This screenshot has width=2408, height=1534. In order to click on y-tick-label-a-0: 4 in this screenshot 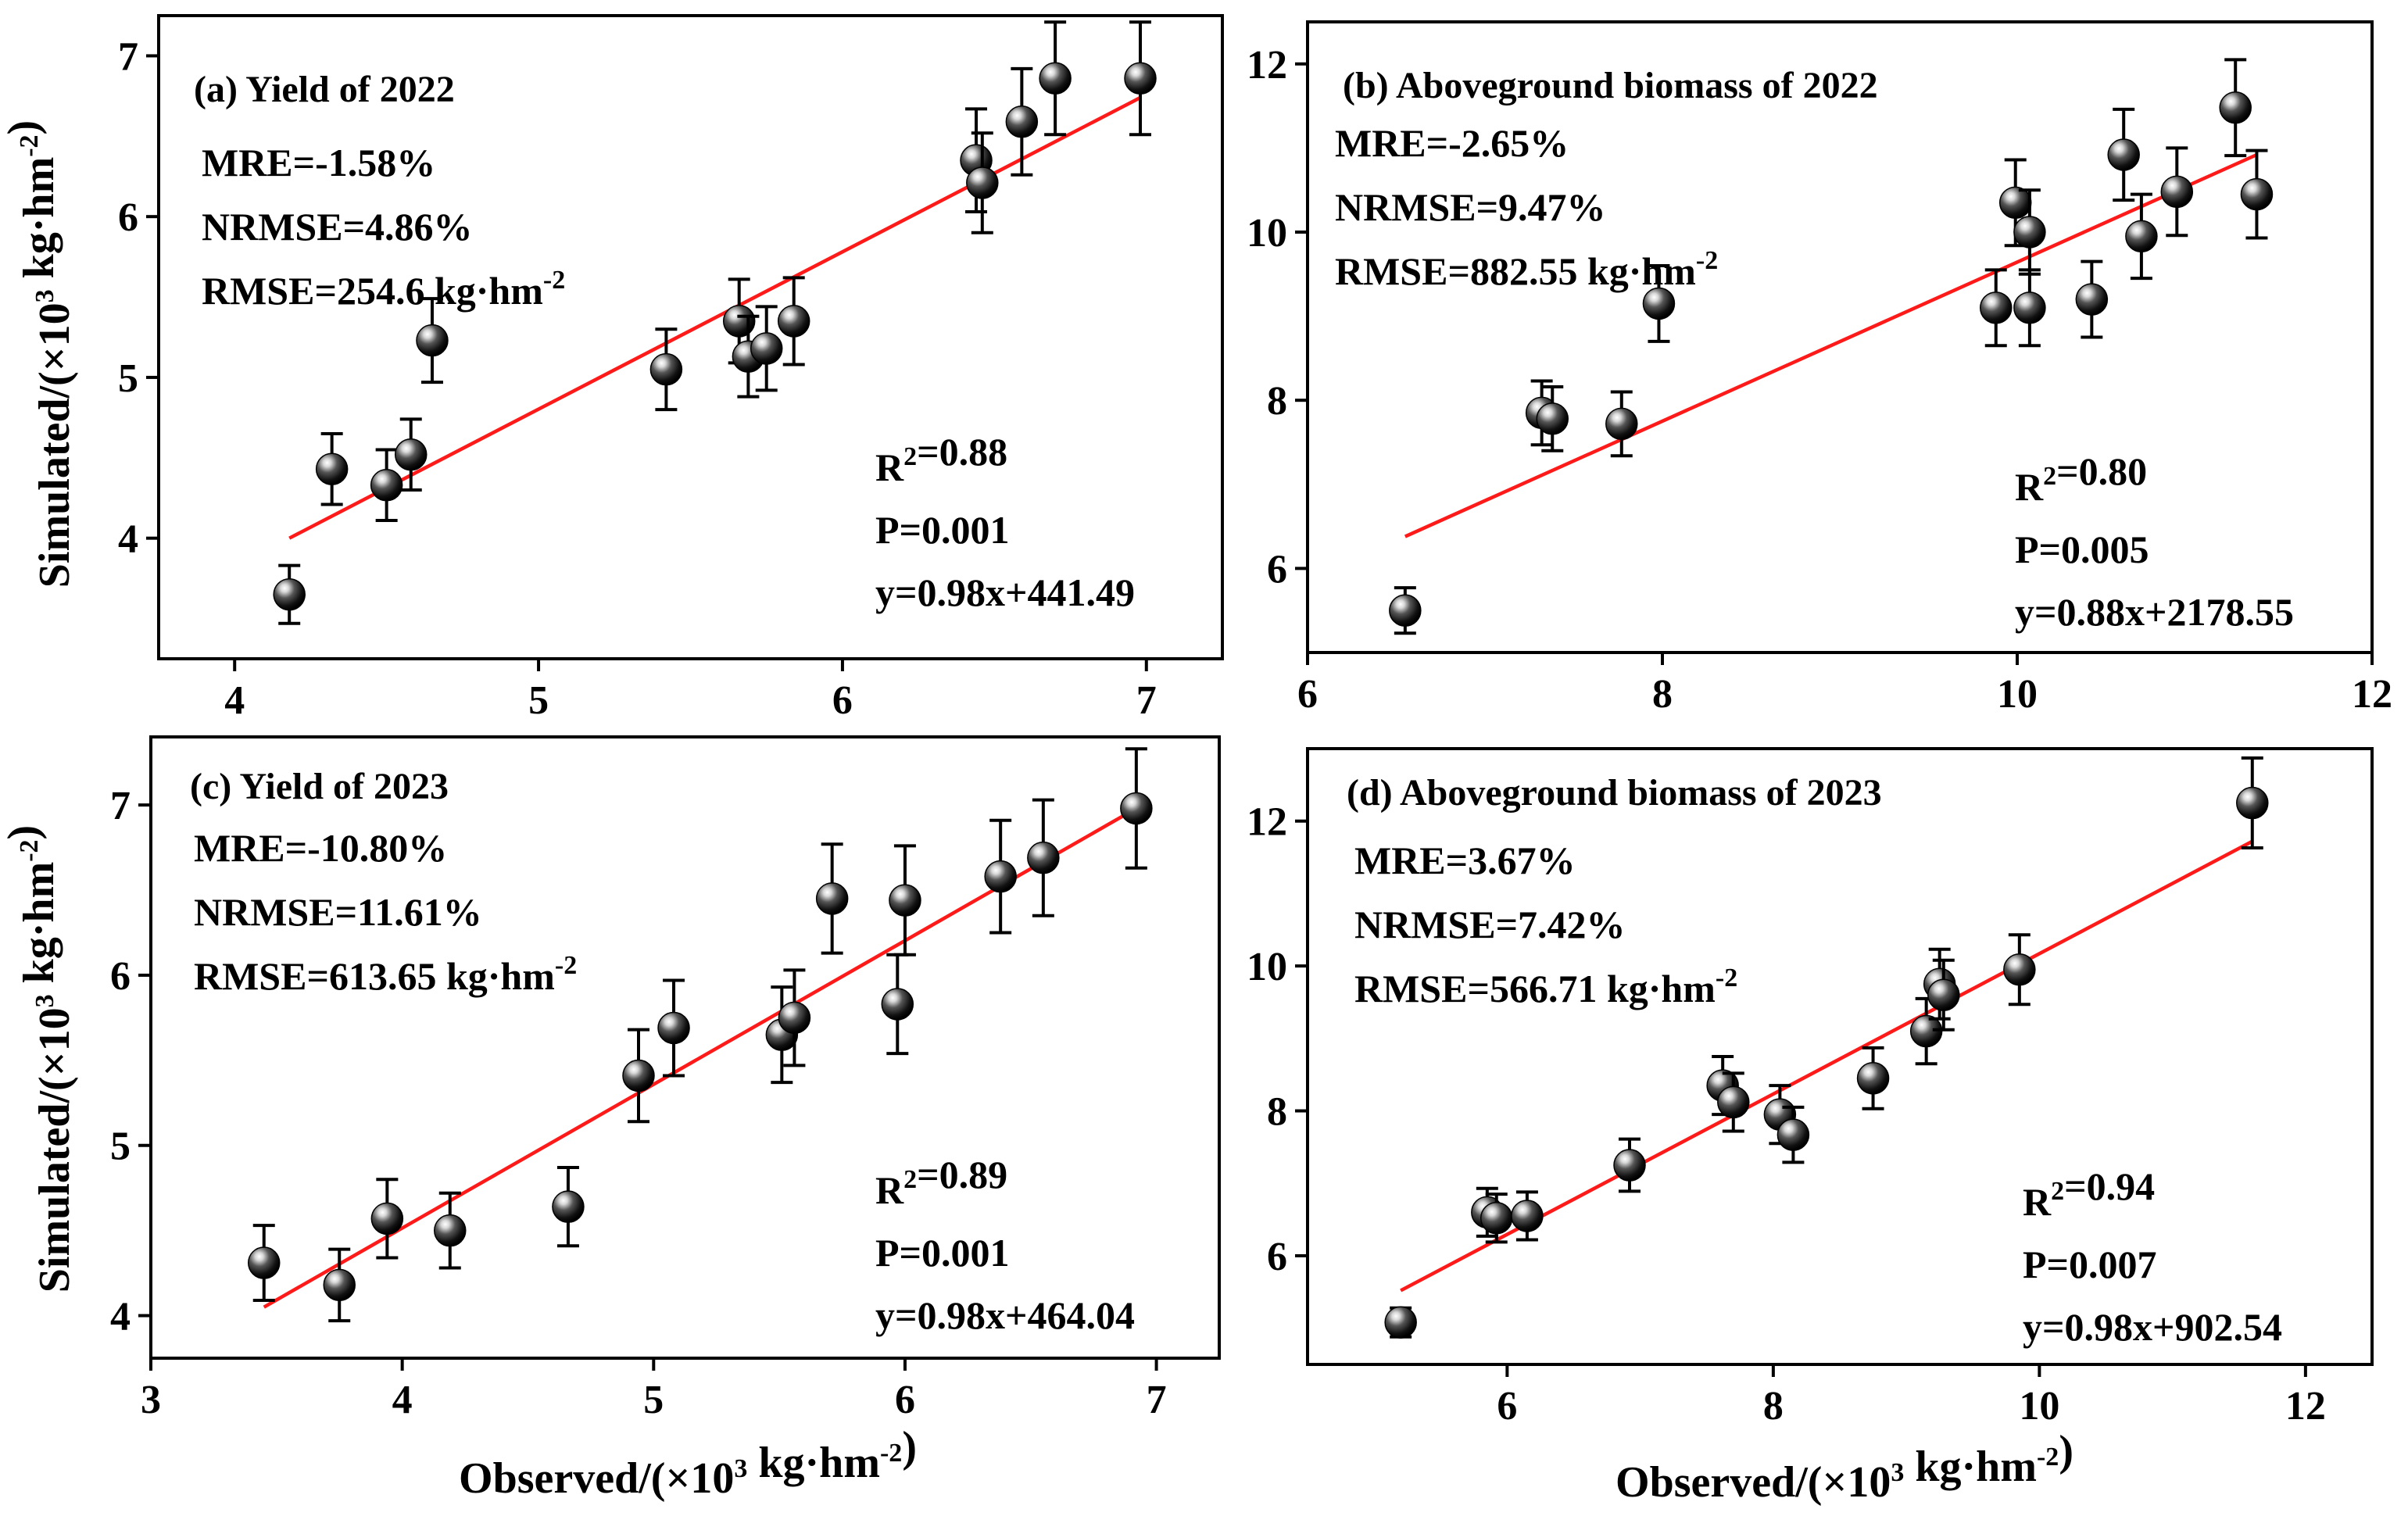, I will do `click(128, 539)`.